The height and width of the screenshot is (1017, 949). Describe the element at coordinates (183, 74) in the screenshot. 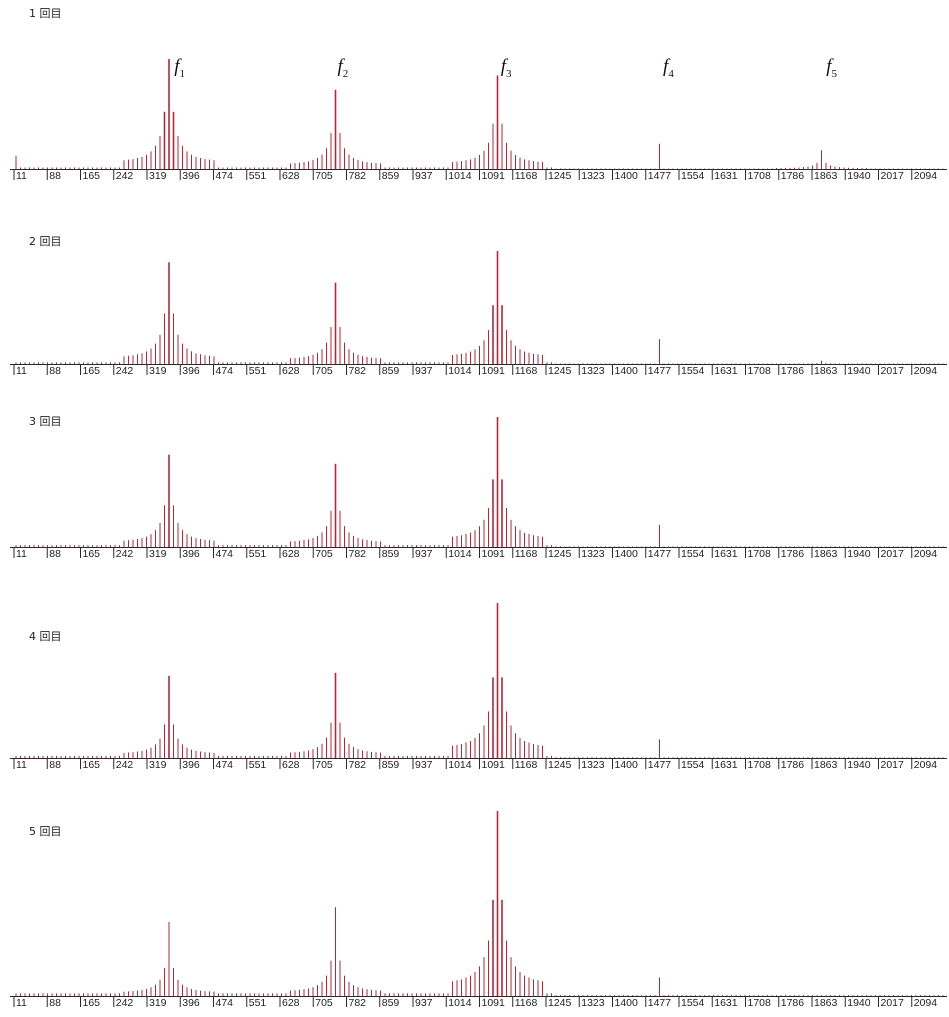

I see `peak-label-subscript: 1` at that location.